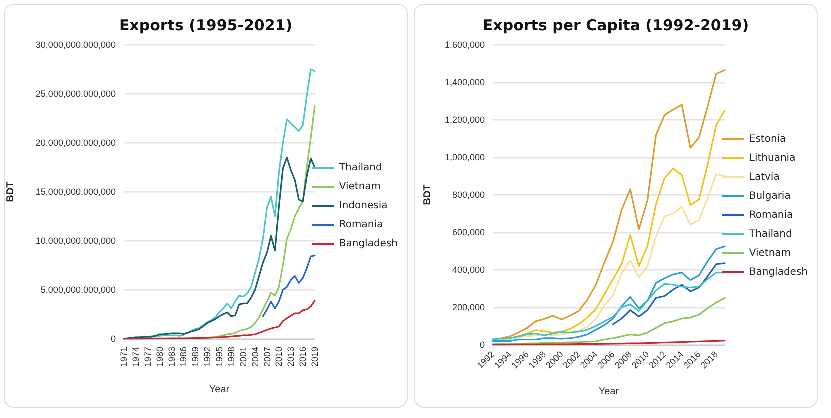 The image size is (831, 418). I want to click on y-tick-label: 1,600,000, so click(464, 45).